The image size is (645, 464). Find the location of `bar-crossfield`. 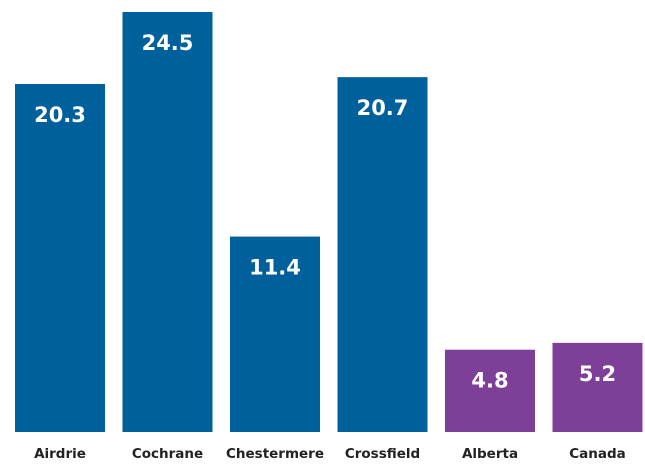

bar-crossfield is located at coordinates (382, 255).